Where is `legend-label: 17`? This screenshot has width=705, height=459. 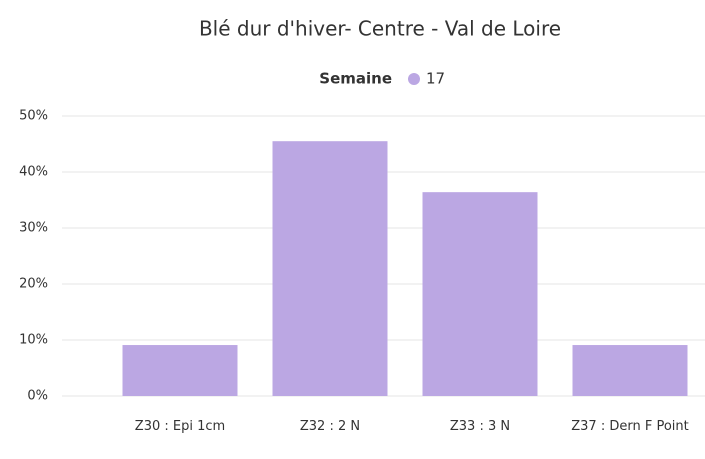 legend-label: 17 is located at coordinates (435, 79).